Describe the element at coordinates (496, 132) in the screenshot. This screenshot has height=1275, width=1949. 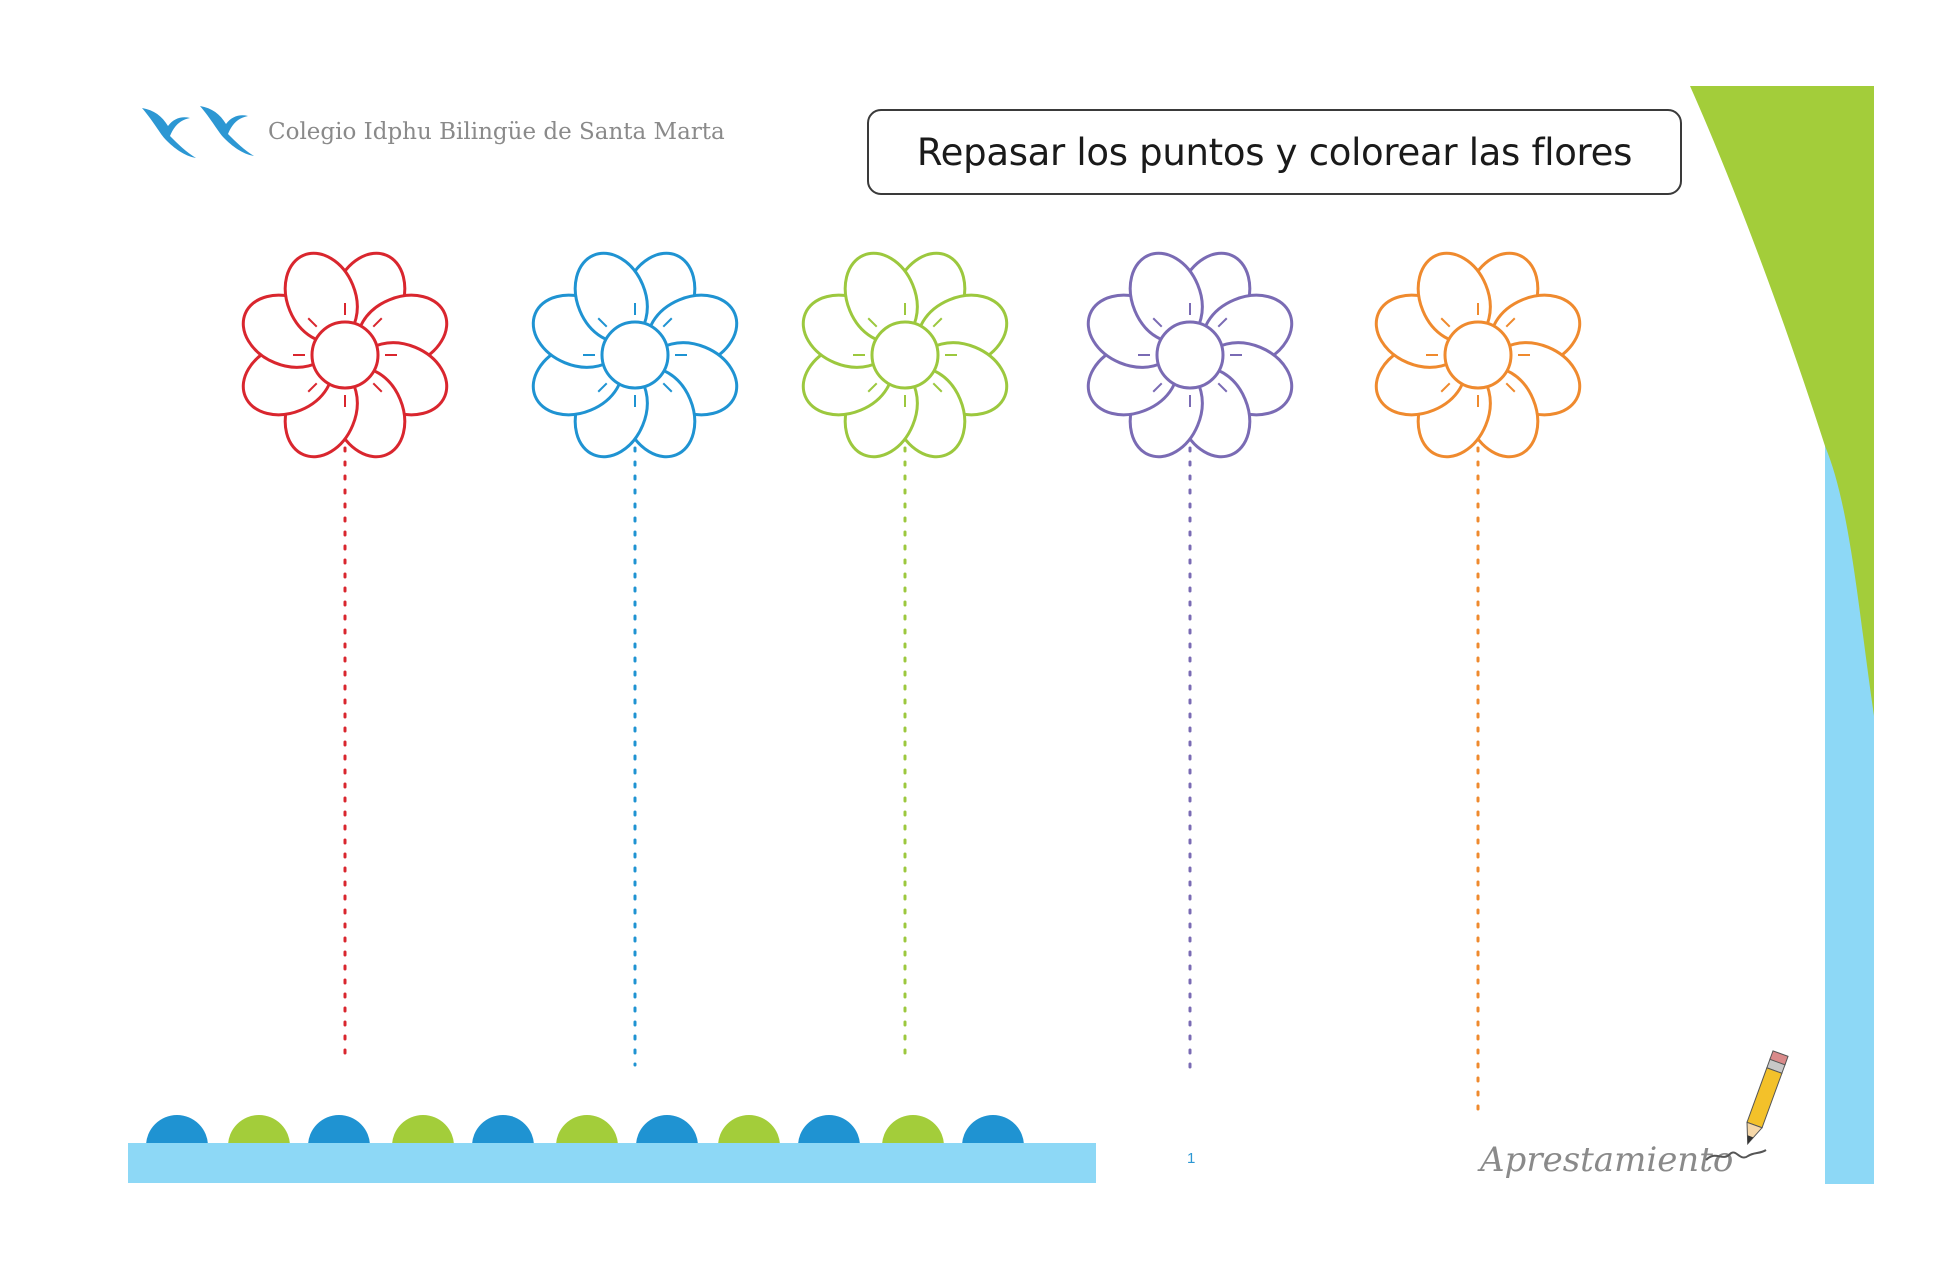
I see `school-name: Colegio Idphu Bilingüe de Santa Marta` at that location.